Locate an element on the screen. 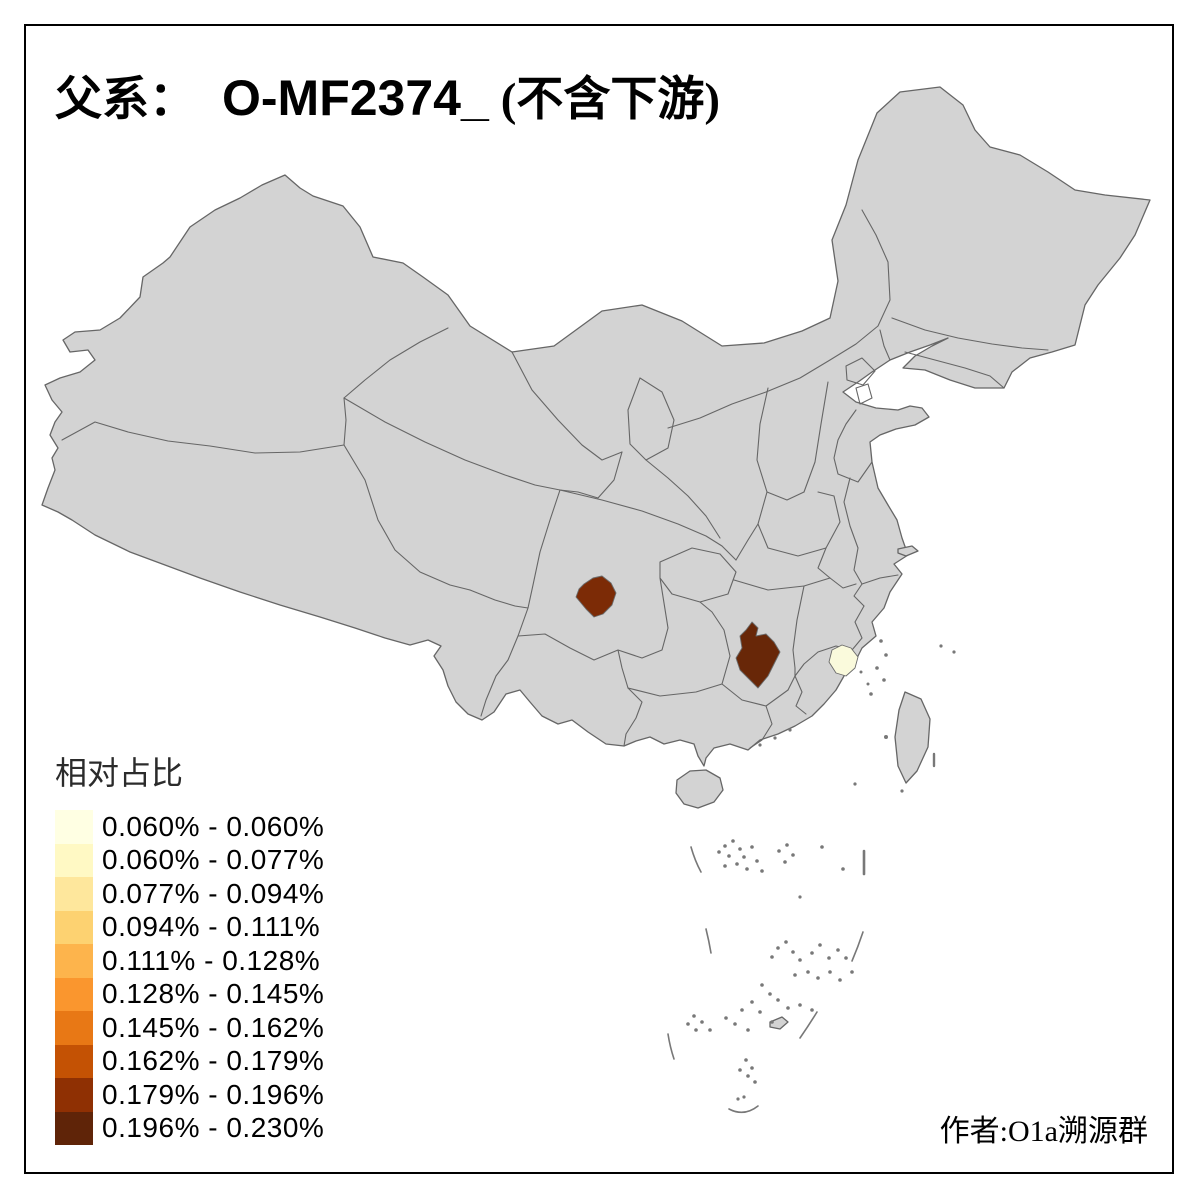  legend-row: 0.077% - 0.094% is located at coordinates (189, 894).